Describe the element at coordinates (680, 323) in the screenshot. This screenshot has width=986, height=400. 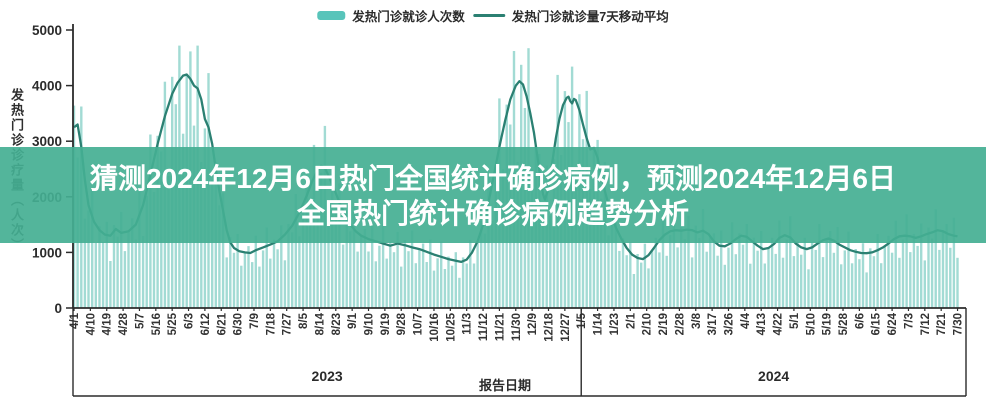
I see `x-tick-label: 2/28` at that location.